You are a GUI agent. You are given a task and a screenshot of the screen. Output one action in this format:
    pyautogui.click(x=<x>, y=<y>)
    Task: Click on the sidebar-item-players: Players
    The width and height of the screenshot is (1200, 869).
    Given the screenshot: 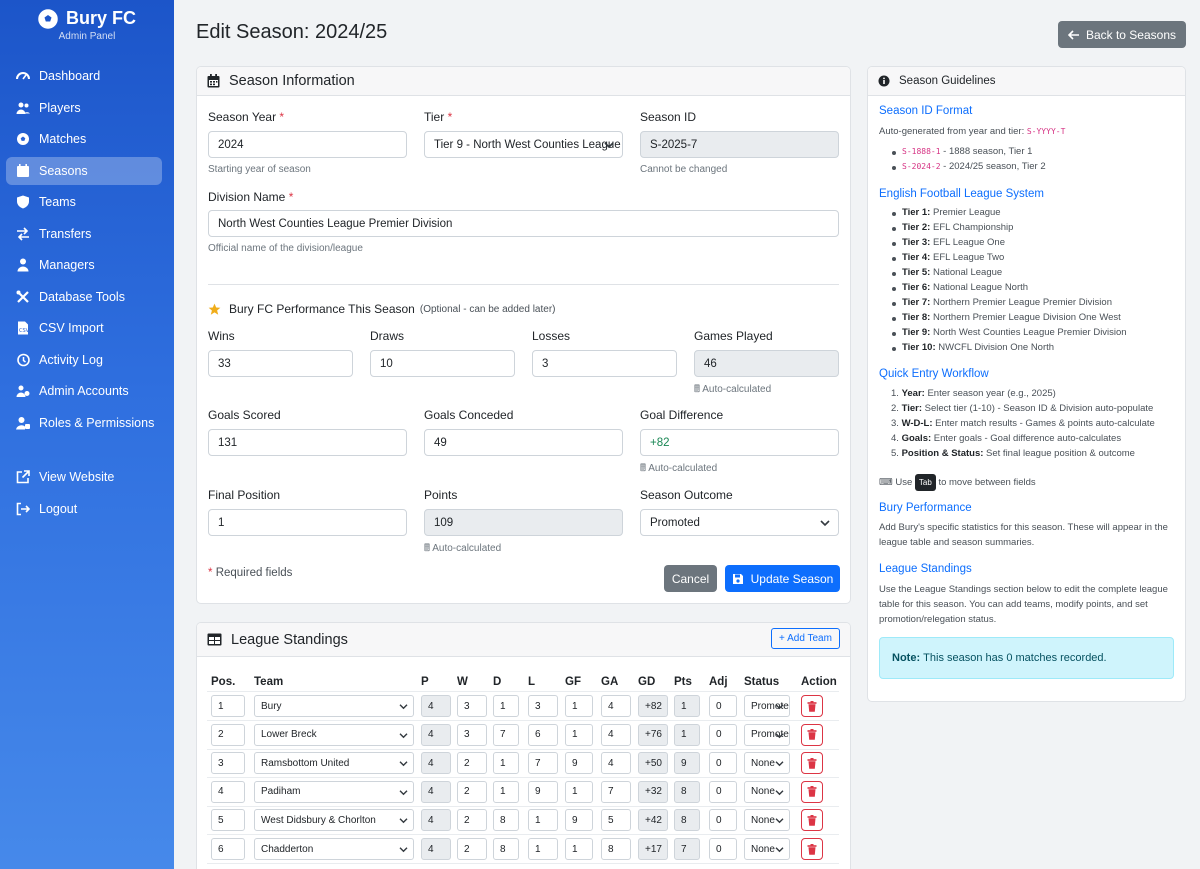 What is the action you would take?
    pyautogui.click(x=84, y=108)
    